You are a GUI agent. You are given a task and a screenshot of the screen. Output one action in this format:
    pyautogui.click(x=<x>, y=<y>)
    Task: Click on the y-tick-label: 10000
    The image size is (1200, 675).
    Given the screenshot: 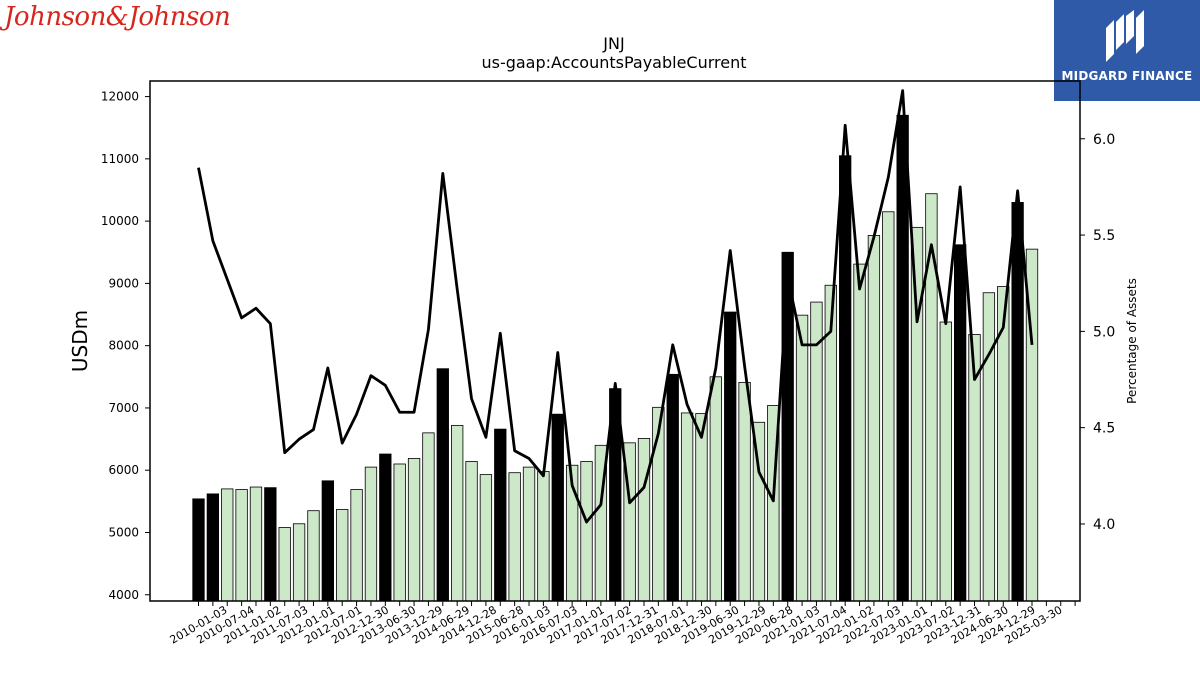 What is the action you would take?
    pyautogui.click(x=120, y=221)
    